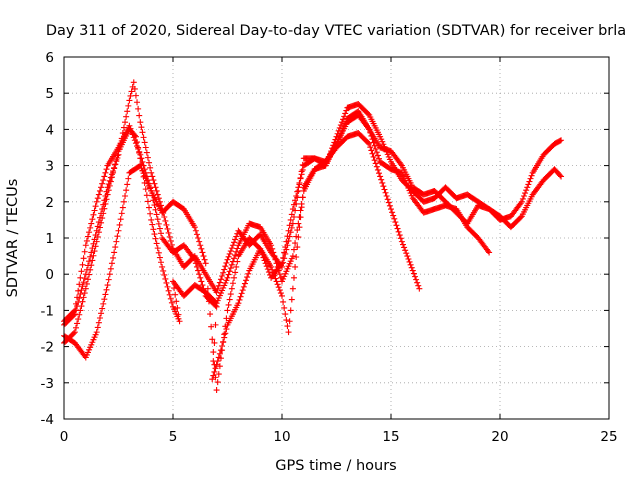 The width and height of the screenshot is (640, 480). Describe the element at coordinates (47, 384) in the screenshot. I see `y-tick-label: -3` at that location.